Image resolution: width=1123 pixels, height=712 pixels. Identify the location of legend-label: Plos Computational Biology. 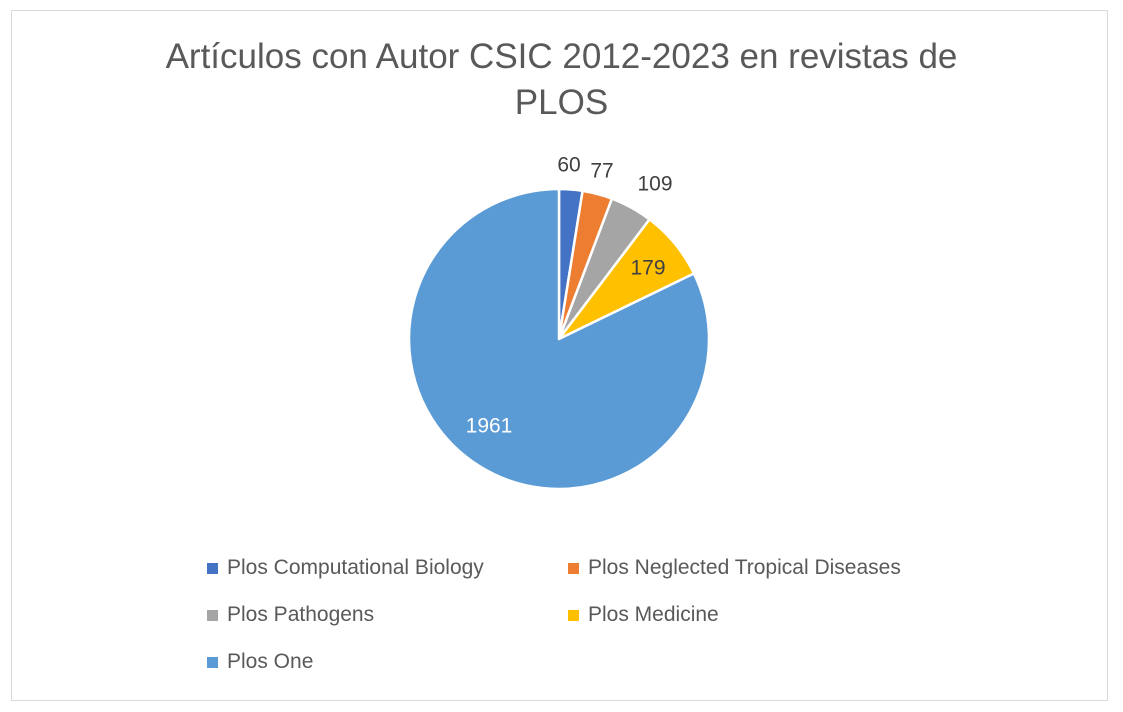
(355, 567).